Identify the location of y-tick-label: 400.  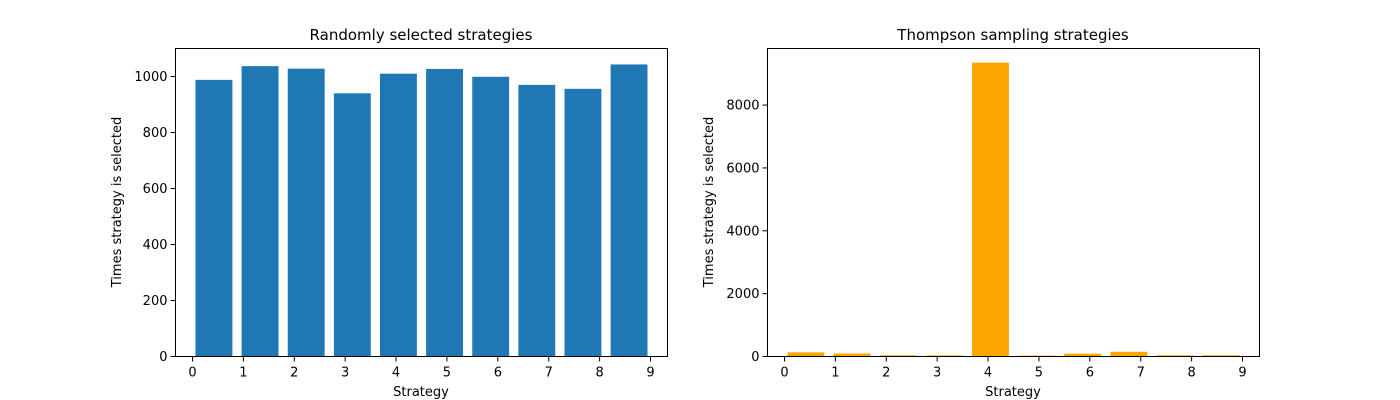
(155, 245).